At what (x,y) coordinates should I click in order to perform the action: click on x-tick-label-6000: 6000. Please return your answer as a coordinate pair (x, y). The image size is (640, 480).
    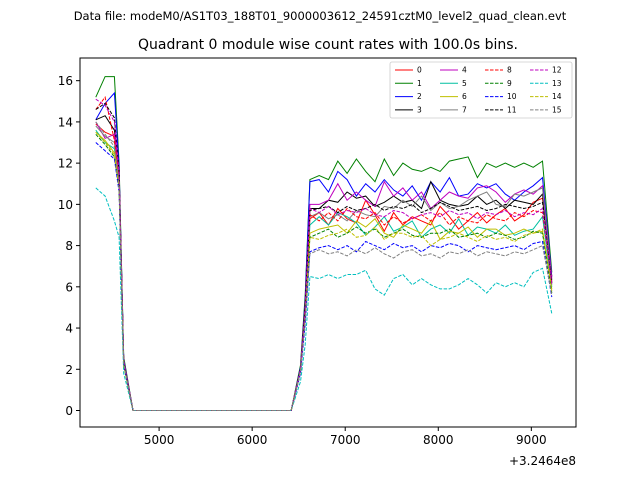
    Looking at the image, I should click on (252, 440).